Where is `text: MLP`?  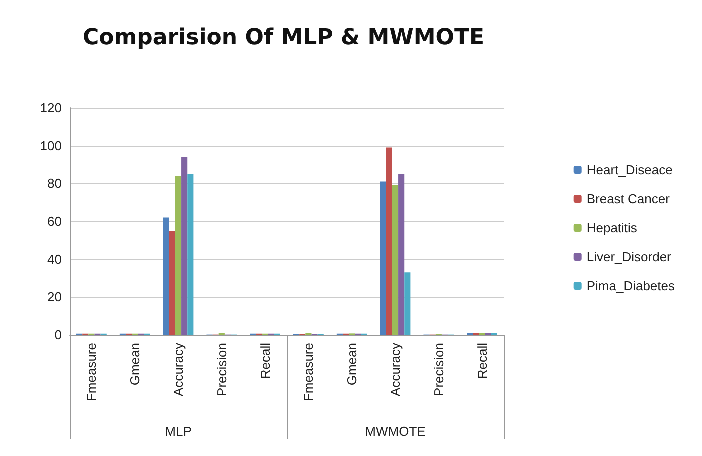 text: MLP is located at coordinates (178, 431).